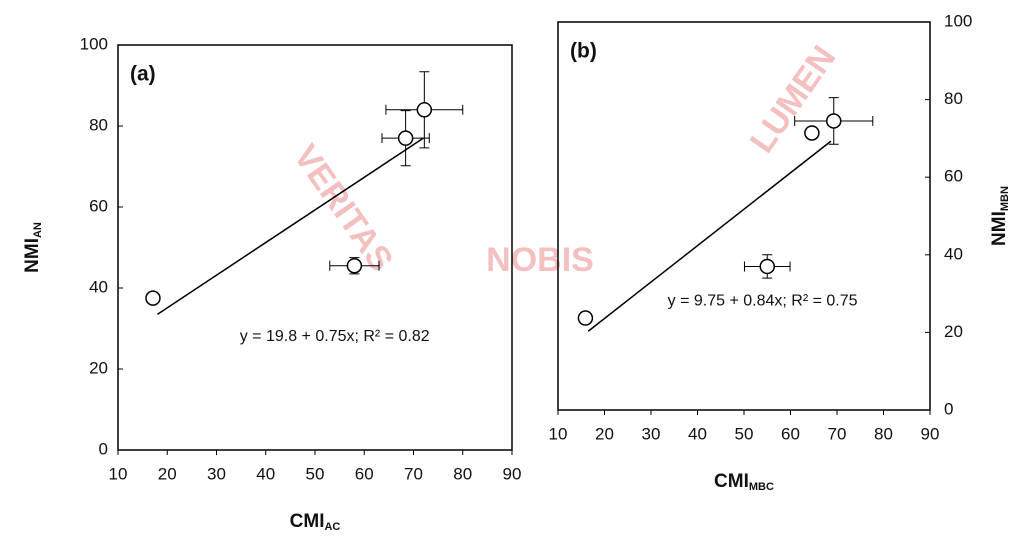 Image resolution: width=1026 pixels, height=539 pixels. What do you see at coordinates (763, 301) in the screenshot?
I see `annotation: y = 9.75 + 0.84x; R² = 0.75` at bounding box center [763, 301].